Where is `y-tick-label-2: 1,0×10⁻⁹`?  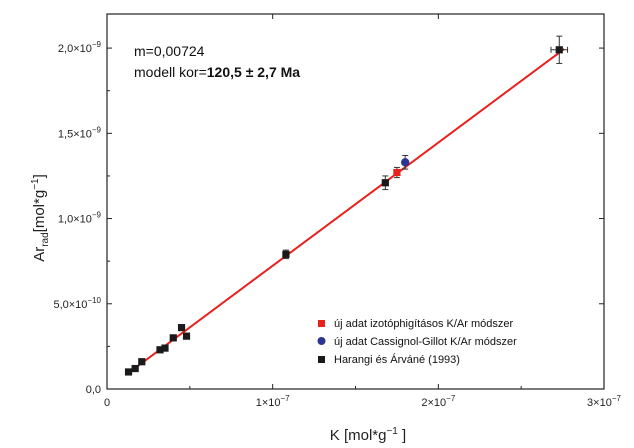
y-tick-label-2: 1,0×10⁻⁹ is located at coordinates (80, 218).